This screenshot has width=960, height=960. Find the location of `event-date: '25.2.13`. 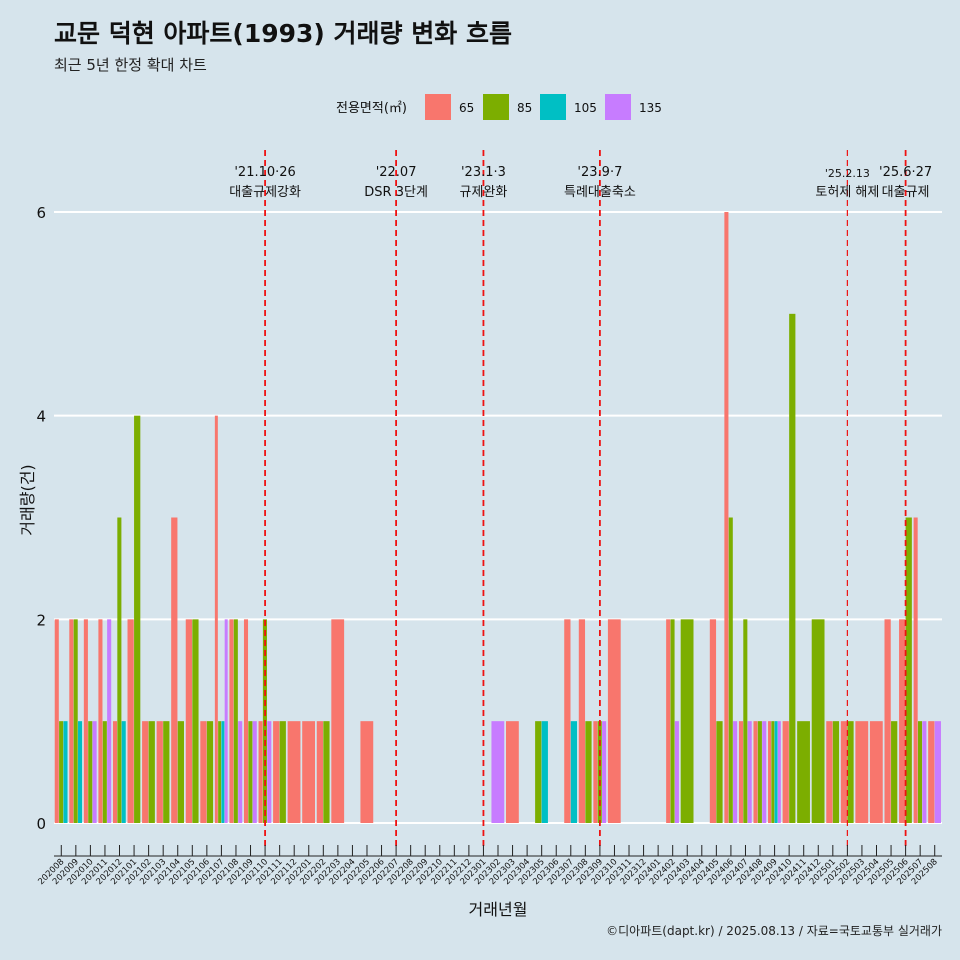

event-date: '25.2.13 is located at coordinates (847, 173).